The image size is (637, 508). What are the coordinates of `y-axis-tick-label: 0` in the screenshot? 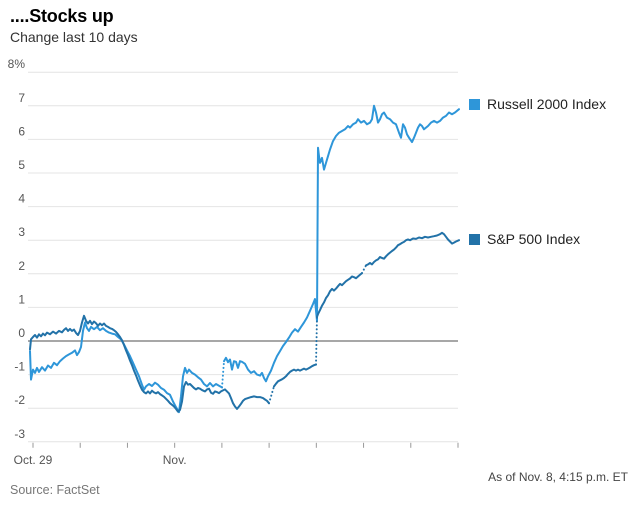 It's located at (21, 333).